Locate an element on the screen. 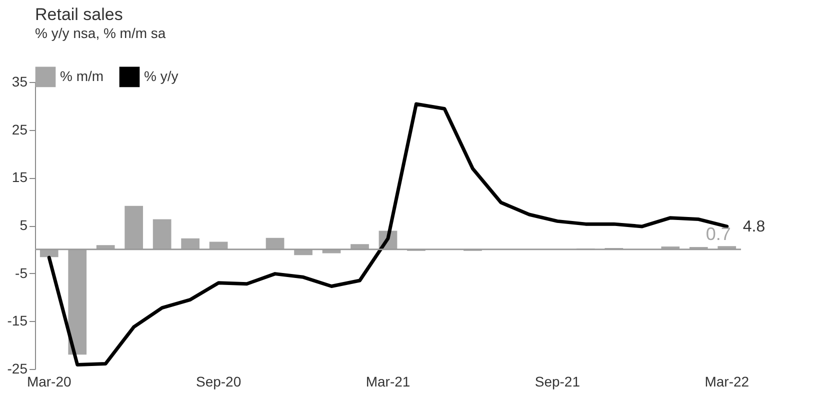 This screenshot has width=827, height=411. chart-title: Retail sales is located at coordinates (79, 14).